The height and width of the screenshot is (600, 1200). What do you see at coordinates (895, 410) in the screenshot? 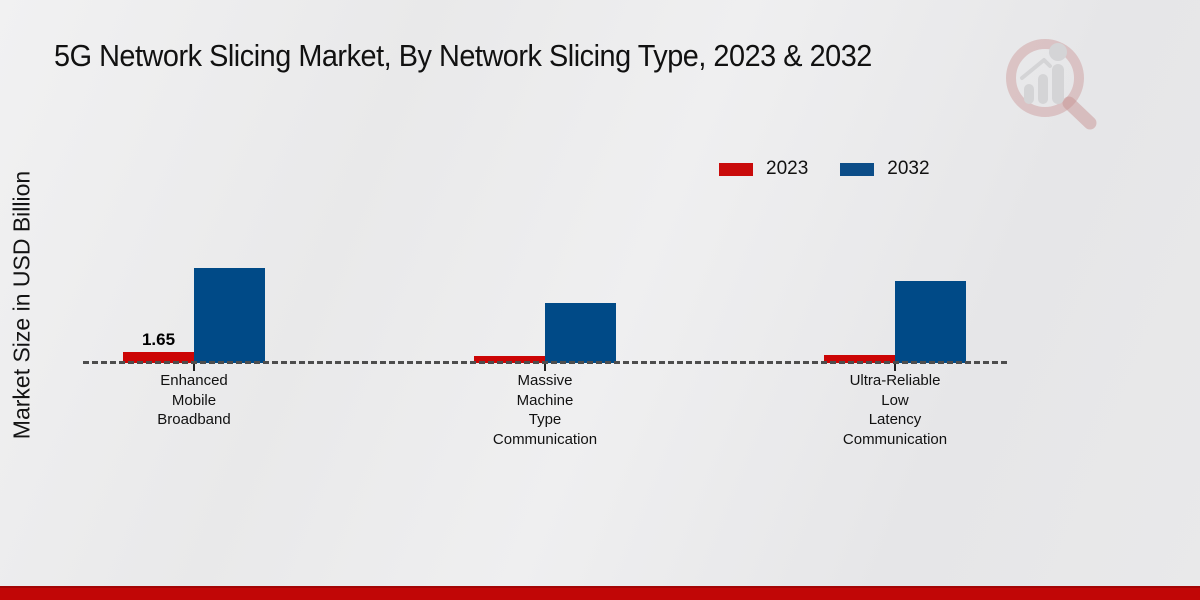
I see `category-label-group3: Ultra-Reliable Low Latency Communication` at bounding box center [895, 410].